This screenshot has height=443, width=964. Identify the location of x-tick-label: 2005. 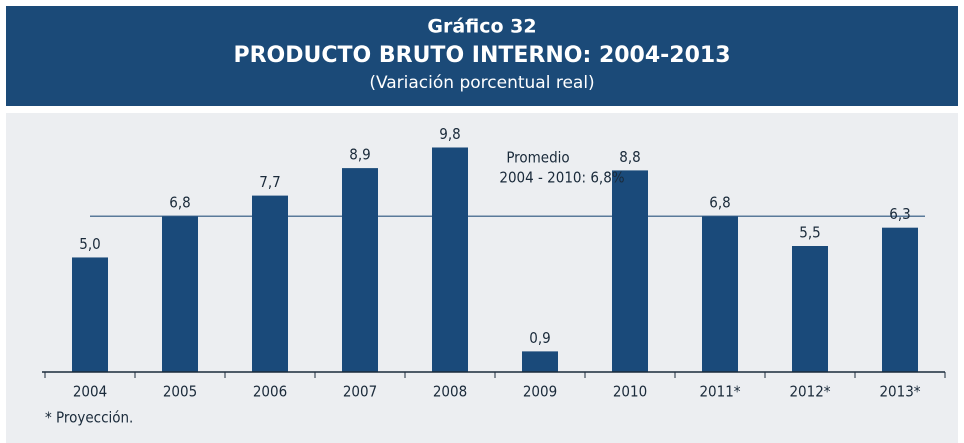
(180, 392).